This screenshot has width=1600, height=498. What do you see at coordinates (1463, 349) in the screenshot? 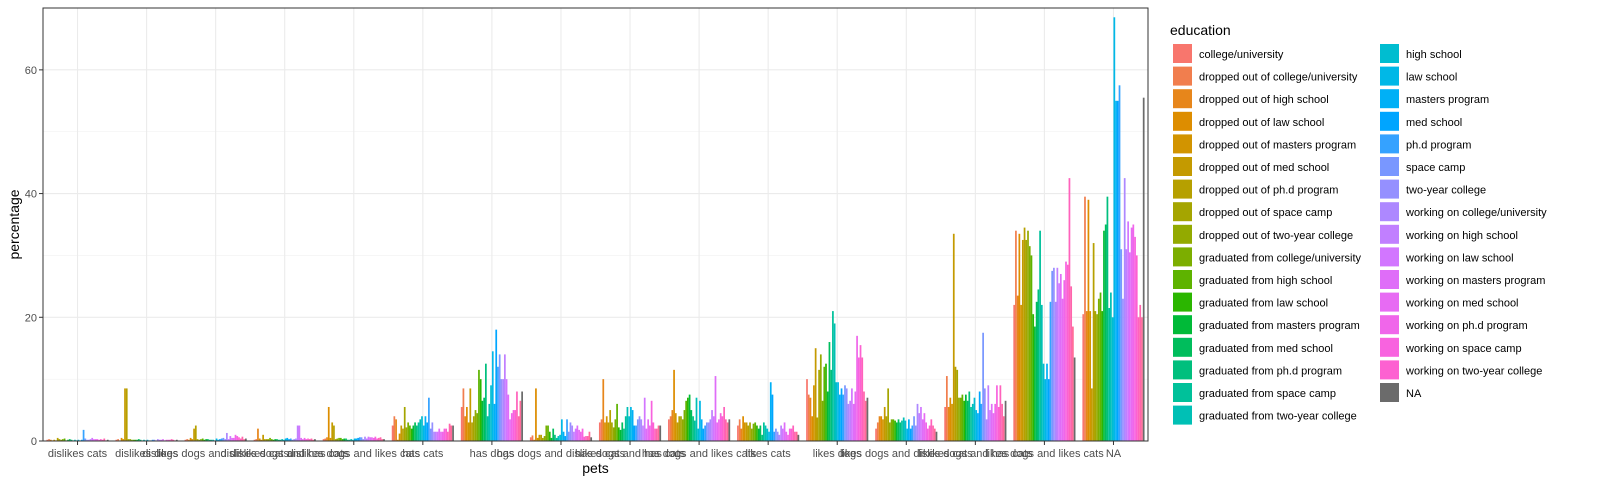
I see `legend-label: working on space camp` at bounding box center [1463, 349].